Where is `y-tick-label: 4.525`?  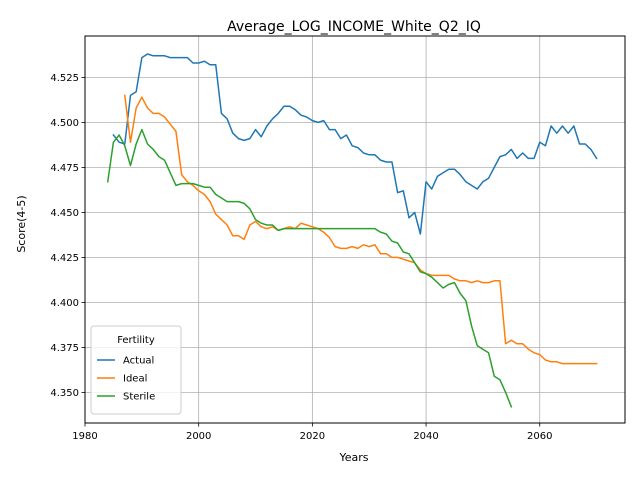
y-tick-label: 4.525 is located at coordinates (64, 78).